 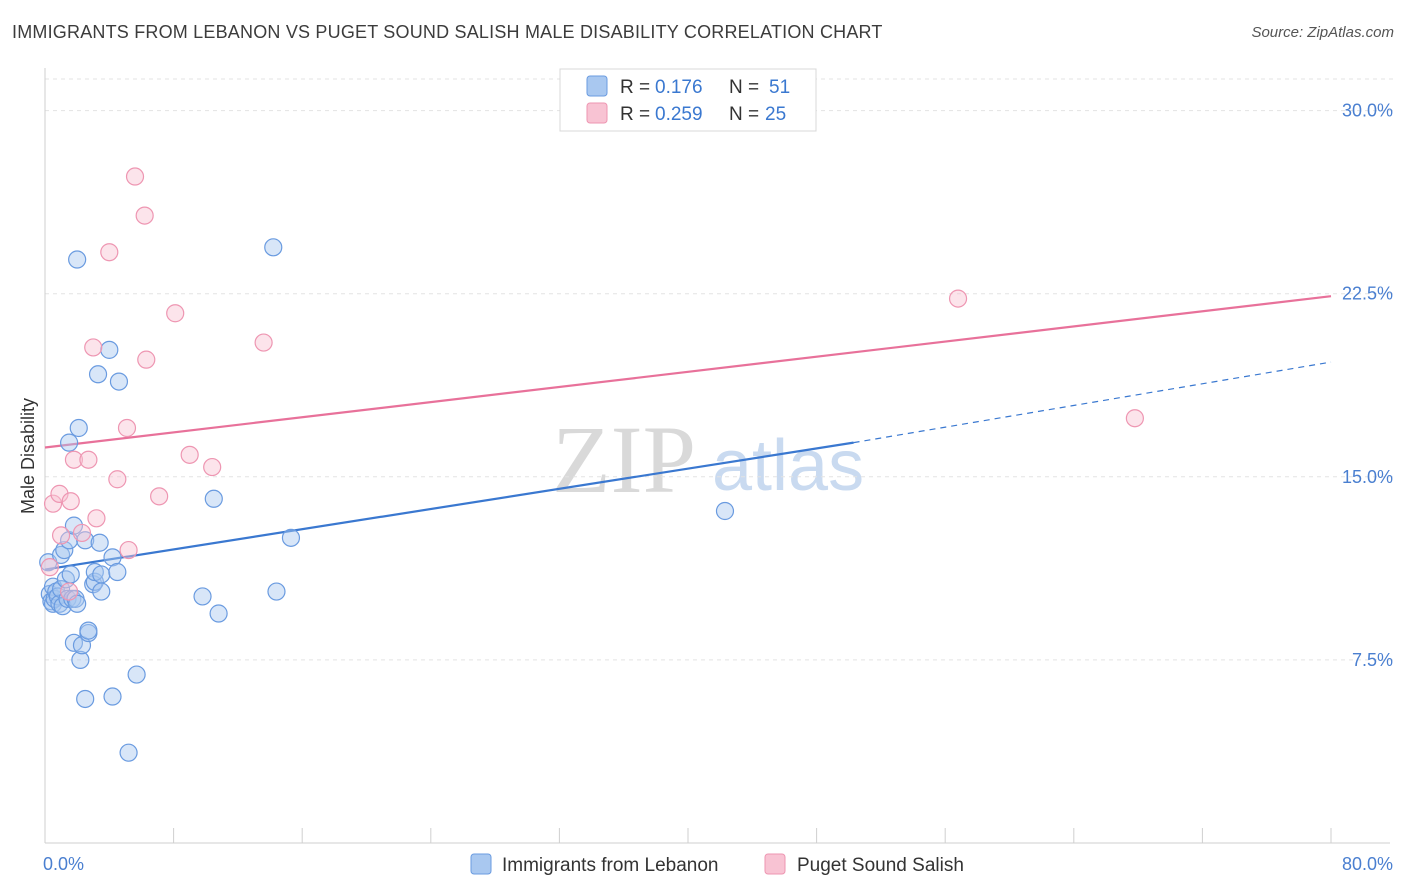 What do you see at coordinates (1367, 111) in the screenshot?
I see `y-tick-label: 30.0%` at bounding box center [1367, 111].